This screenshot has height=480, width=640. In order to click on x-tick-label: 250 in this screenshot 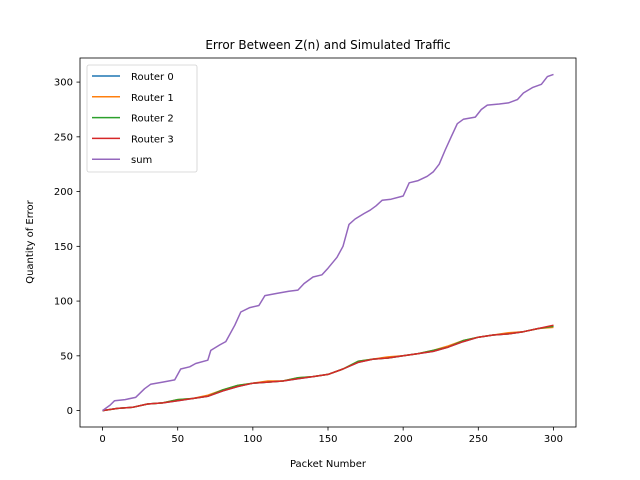, I will do `click(478, 439)`.